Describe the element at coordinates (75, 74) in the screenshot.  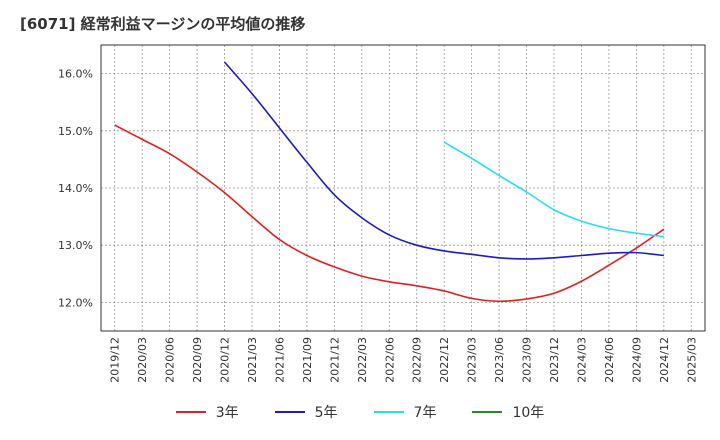
I see `y-tick-label: 16.0%` at that location.